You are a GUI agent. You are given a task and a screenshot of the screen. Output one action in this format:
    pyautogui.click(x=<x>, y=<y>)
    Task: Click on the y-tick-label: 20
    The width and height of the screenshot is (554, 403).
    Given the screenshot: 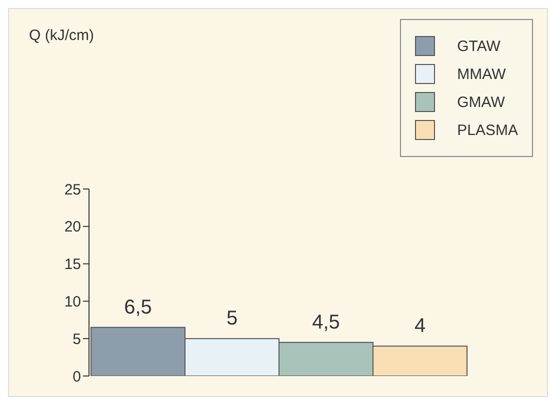 What is the action you would take?
    pyautogui.click(x=72, y=227)
    